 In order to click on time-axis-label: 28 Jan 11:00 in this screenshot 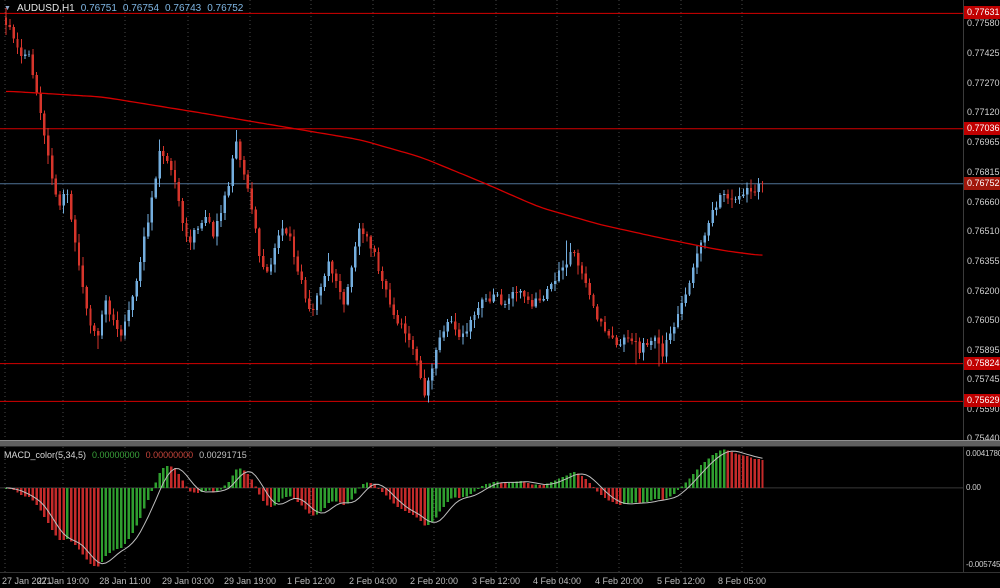, I will do `click(125, 581)`.